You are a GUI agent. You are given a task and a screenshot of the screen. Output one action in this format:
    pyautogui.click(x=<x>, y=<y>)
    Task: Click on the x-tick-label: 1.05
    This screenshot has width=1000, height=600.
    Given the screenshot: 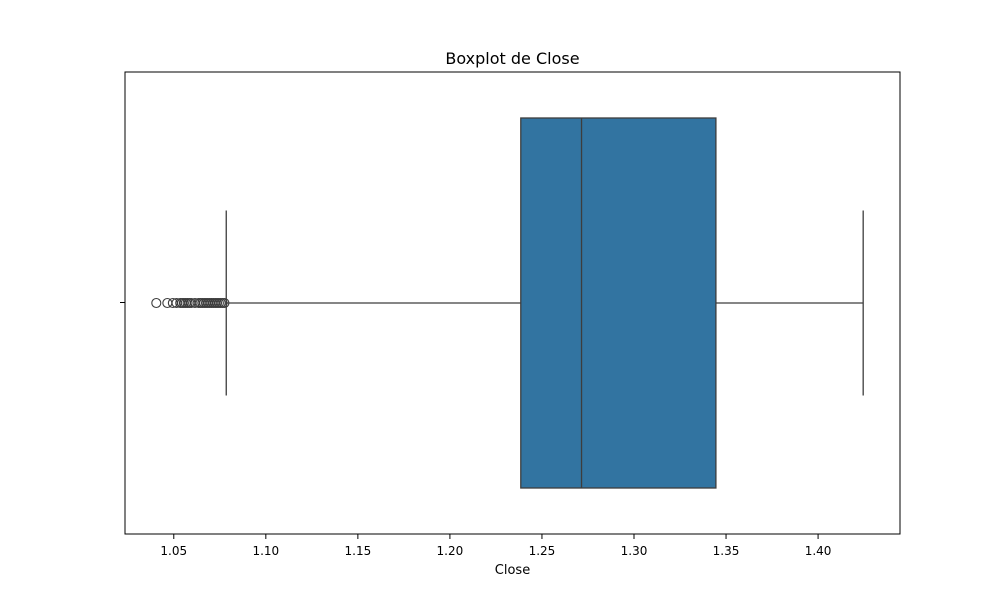 What is the action you would take?
    pyautogui.click(x=173, y=551)
    